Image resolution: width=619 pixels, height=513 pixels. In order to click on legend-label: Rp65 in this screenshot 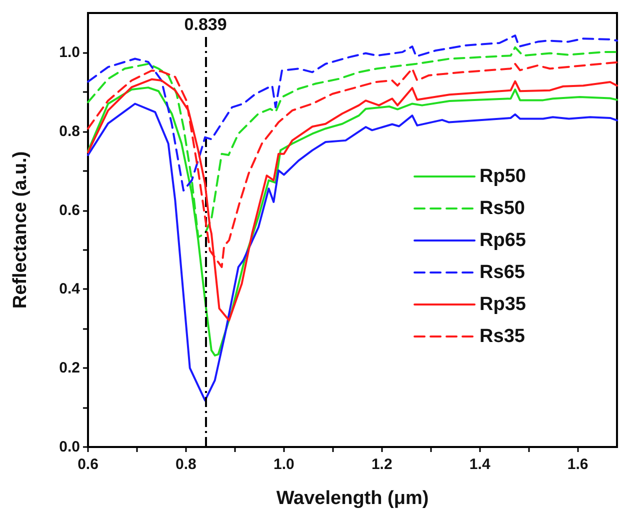, I will do `click(503, 240)`.